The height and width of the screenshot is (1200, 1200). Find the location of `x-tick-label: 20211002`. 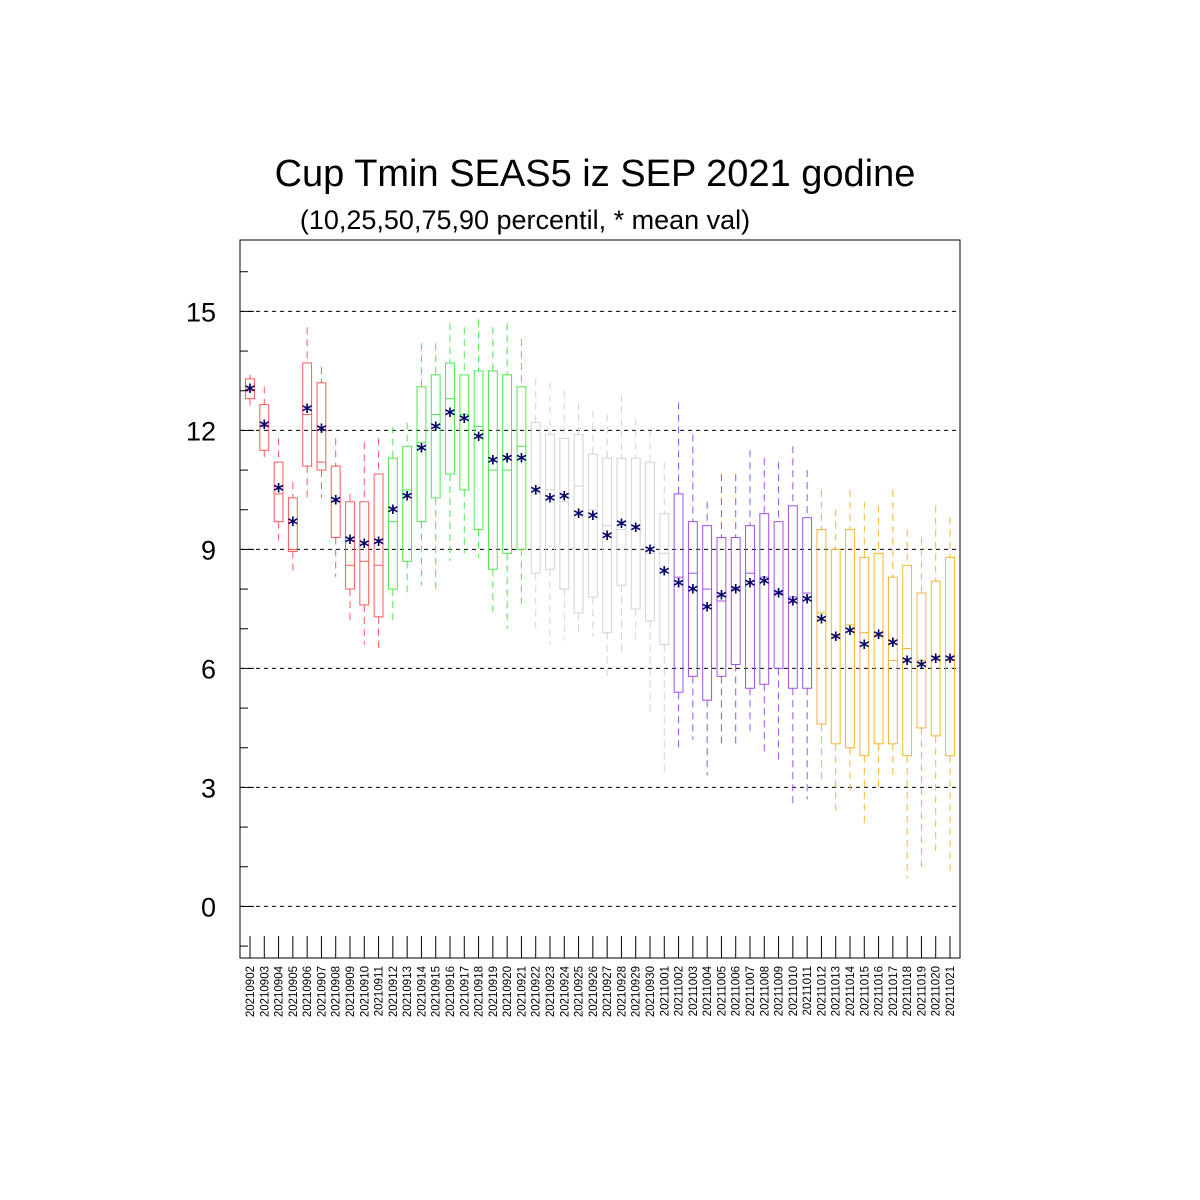

x-tick-label: 20211002 is located at coordinates (680, 991).